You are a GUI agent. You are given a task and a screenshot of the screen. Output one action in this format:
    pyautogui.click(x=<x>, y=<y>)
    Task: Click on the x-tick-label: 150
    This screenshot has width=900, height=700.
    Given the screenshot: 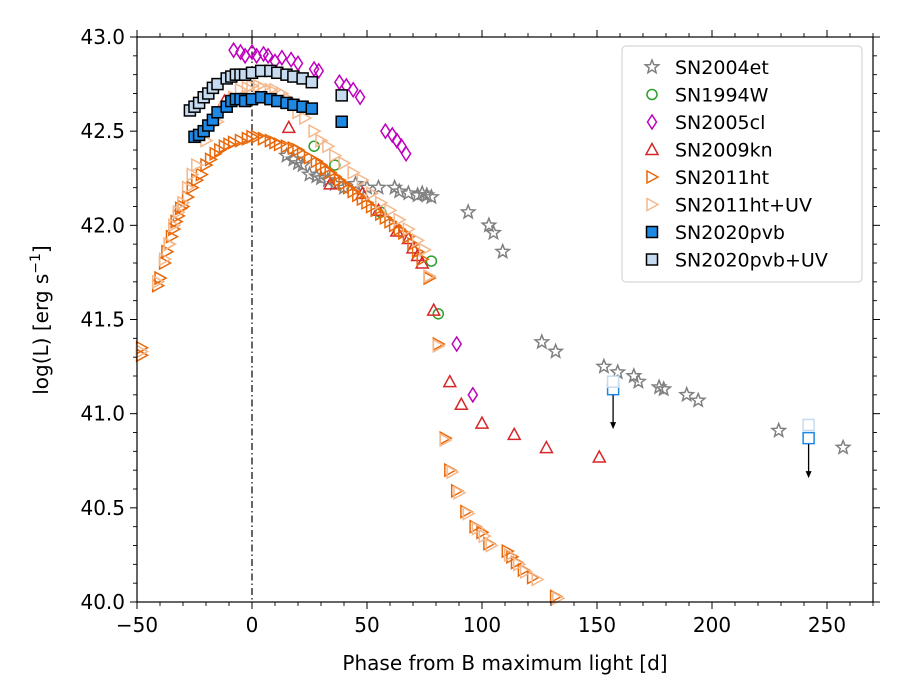 What is the action you would take?
    pyautogui.click(x=597, y=625)
    